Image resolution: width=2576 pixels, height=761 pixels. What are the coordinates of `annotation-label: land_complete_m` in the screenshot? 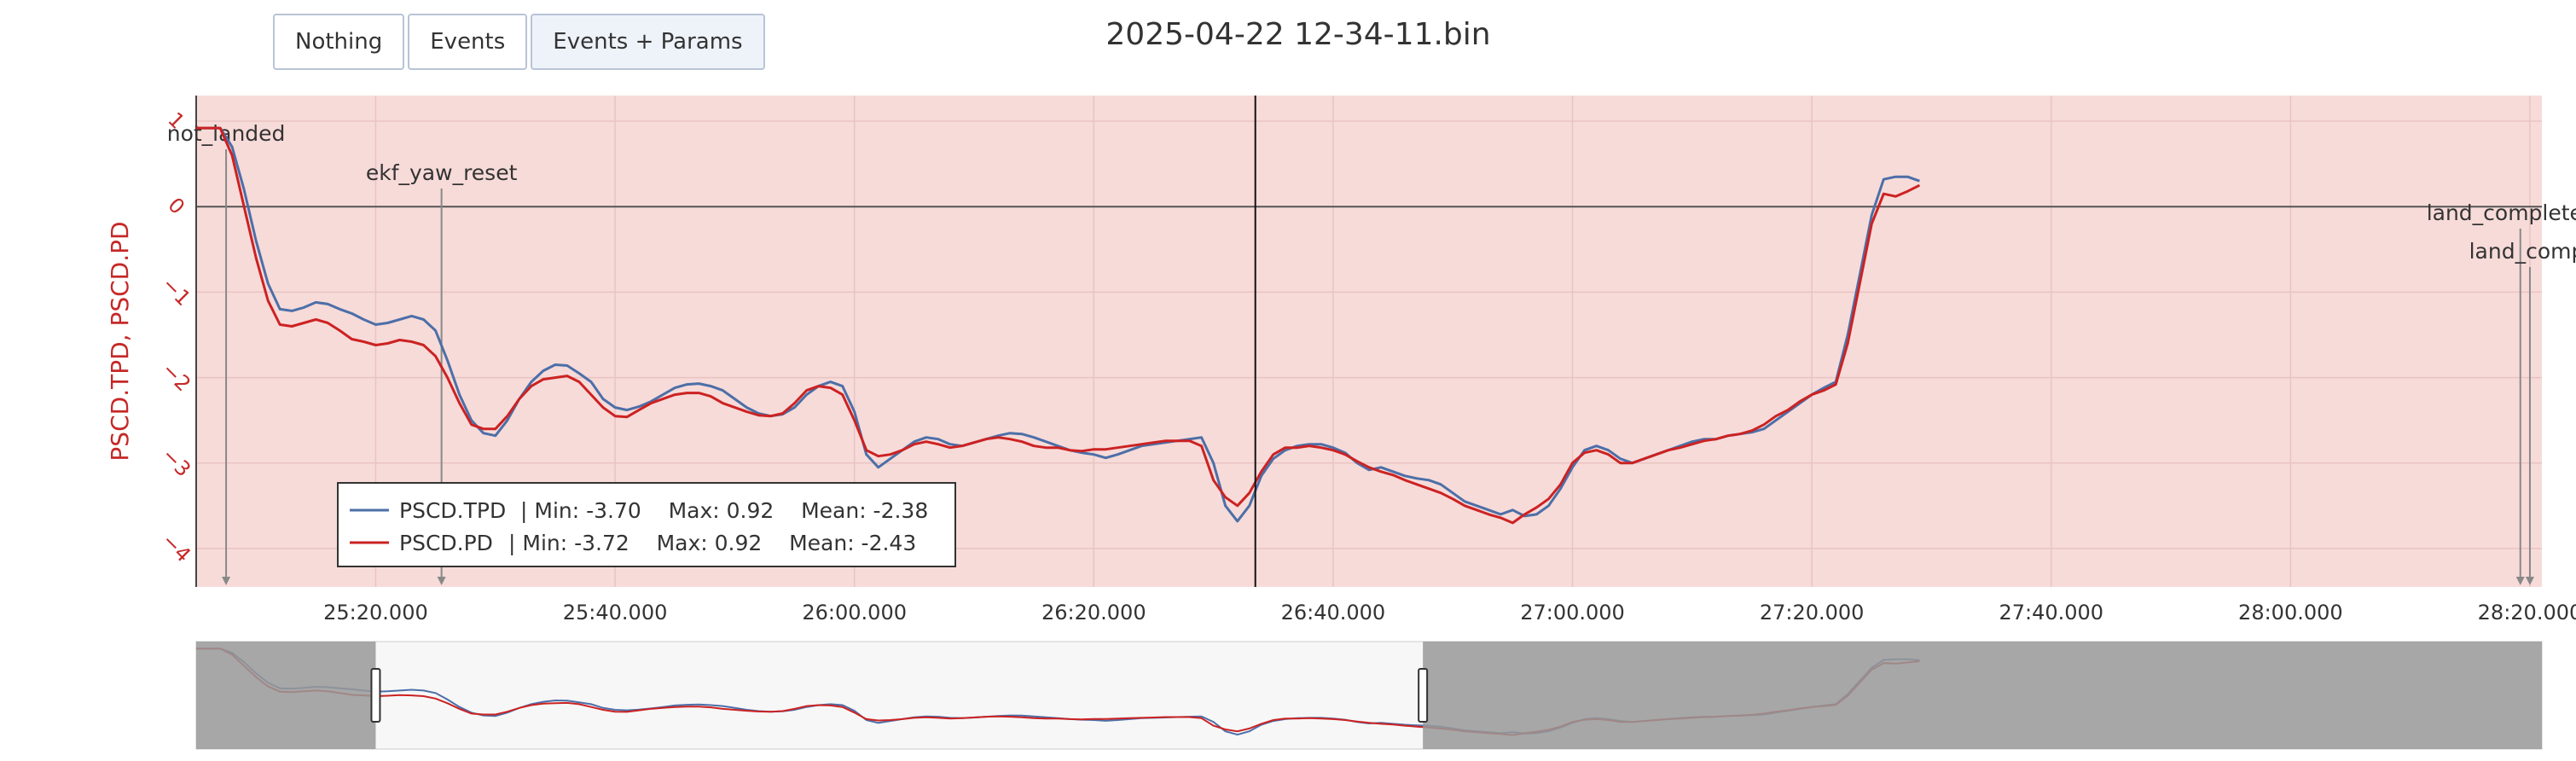 It's located at (2501, 212).